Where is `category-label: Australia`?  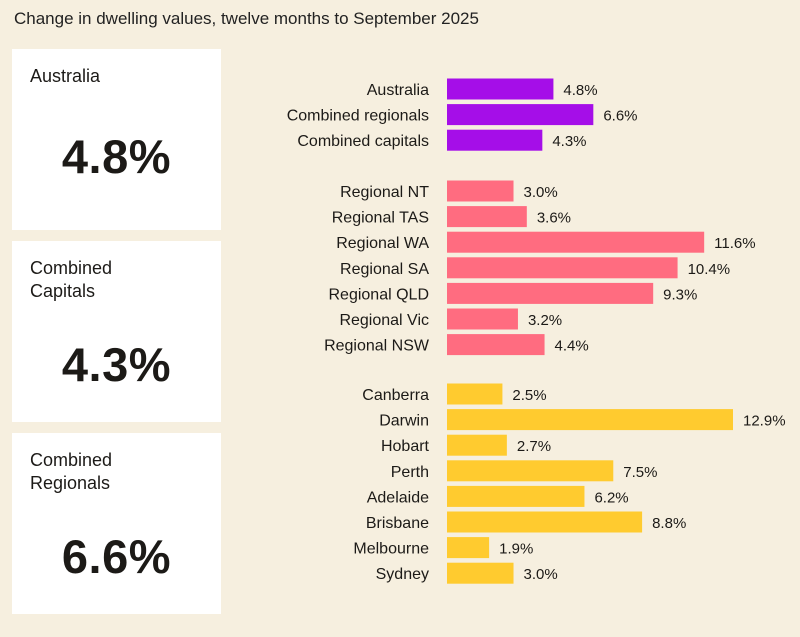
category-label: Australia is located at coordinates (398, 90).